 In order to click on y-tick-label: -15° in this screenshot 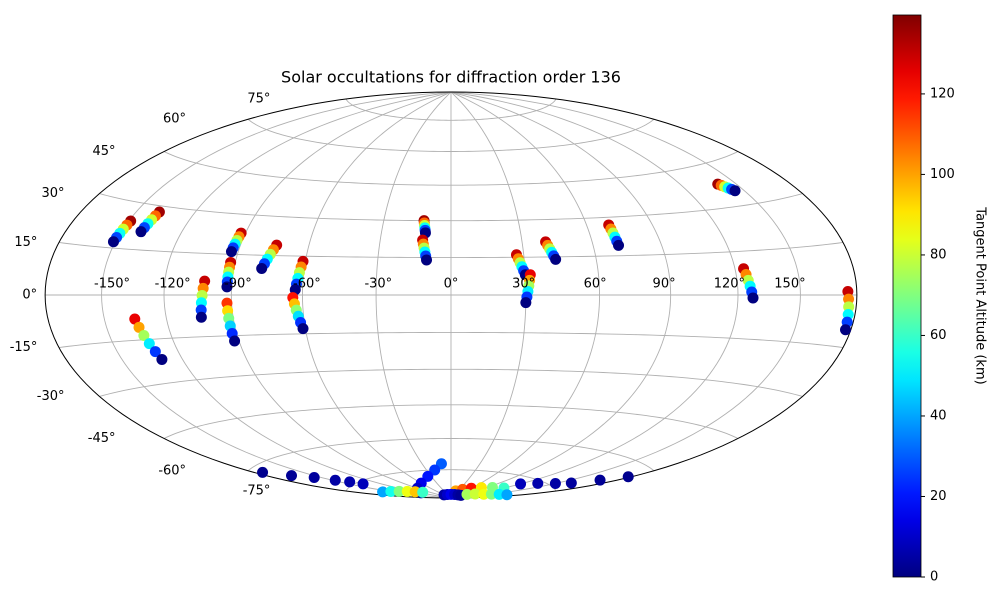, I will do `click(24, 347)`.